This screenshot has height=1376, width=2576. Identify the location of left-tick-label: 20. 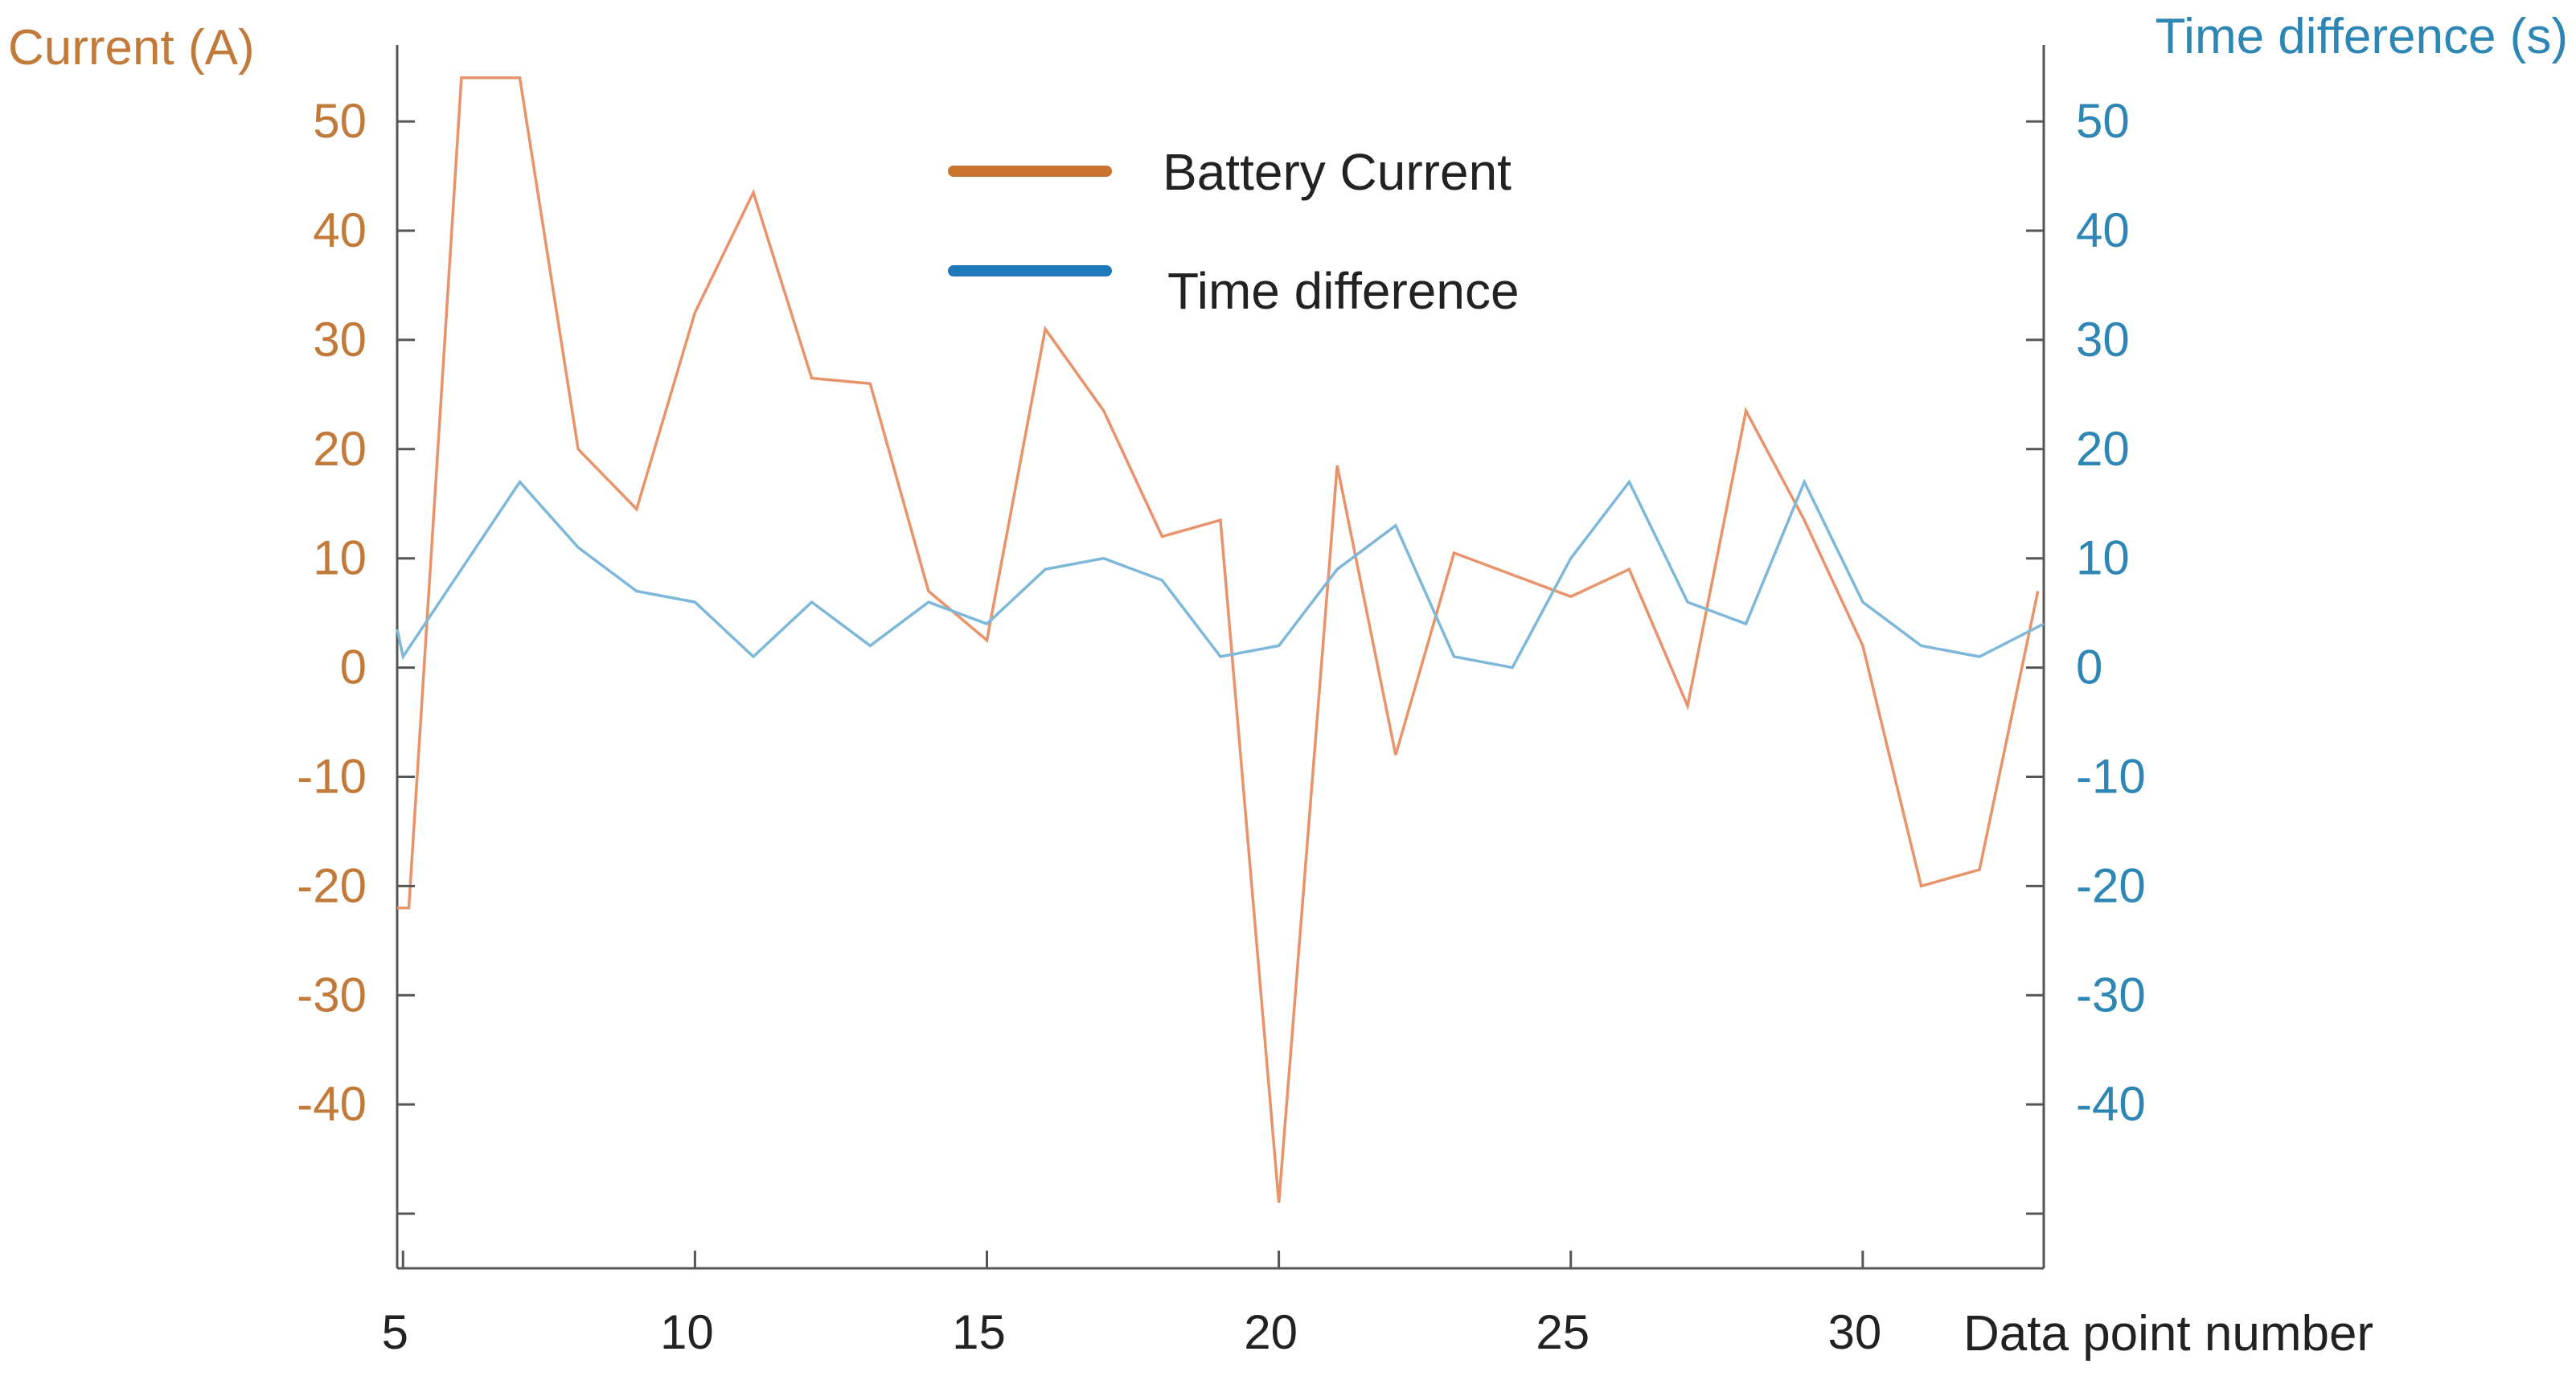
(340, 449).